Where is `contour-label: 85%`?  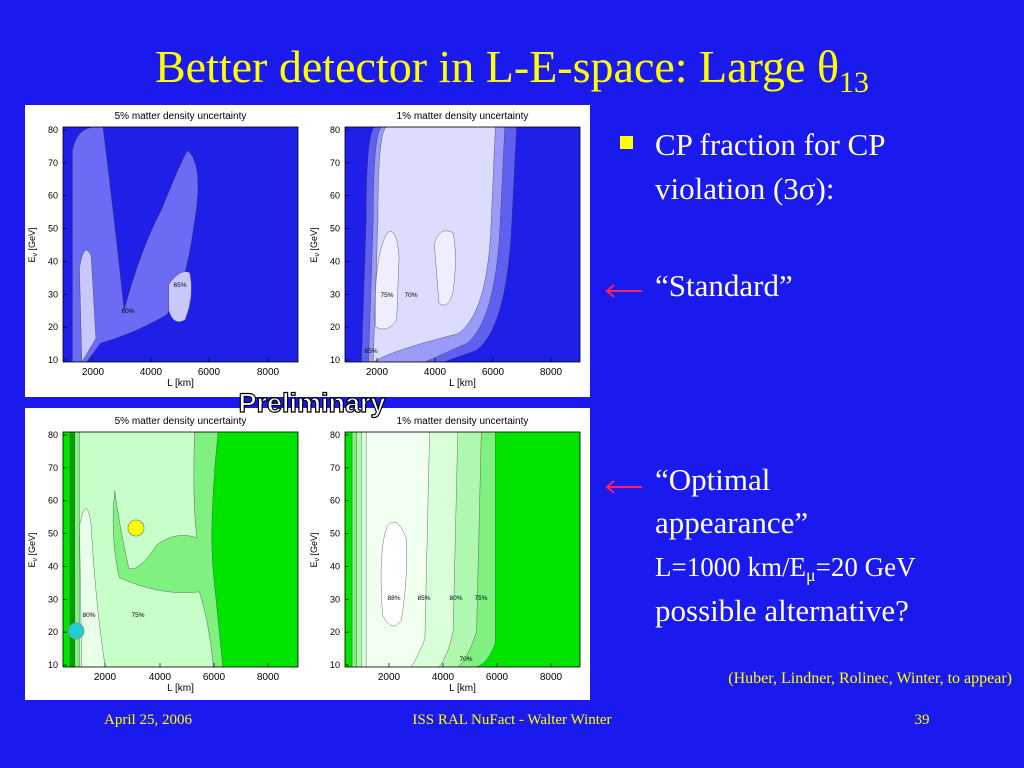 contour-label: 85% is located at coordinates (423, 598).